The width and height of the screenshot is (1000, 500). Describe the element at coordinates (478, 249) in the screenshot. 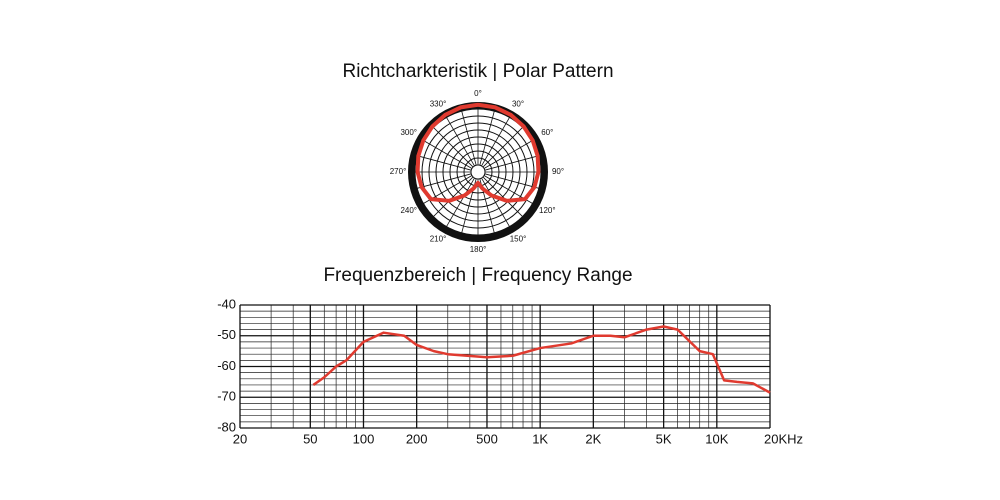

I see `angle-label: 180°` at that location.